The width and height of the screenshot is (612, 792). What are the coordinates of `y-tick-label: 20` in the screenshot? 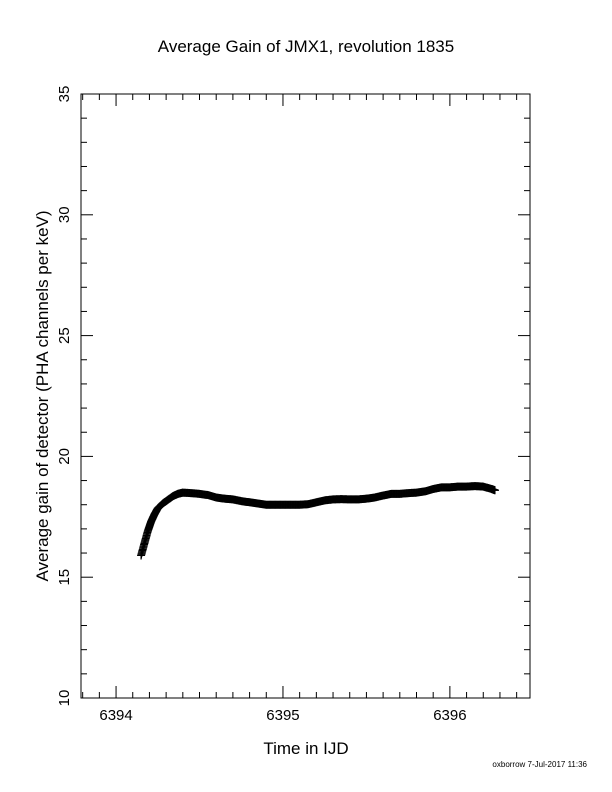 It's located at (64, 456).